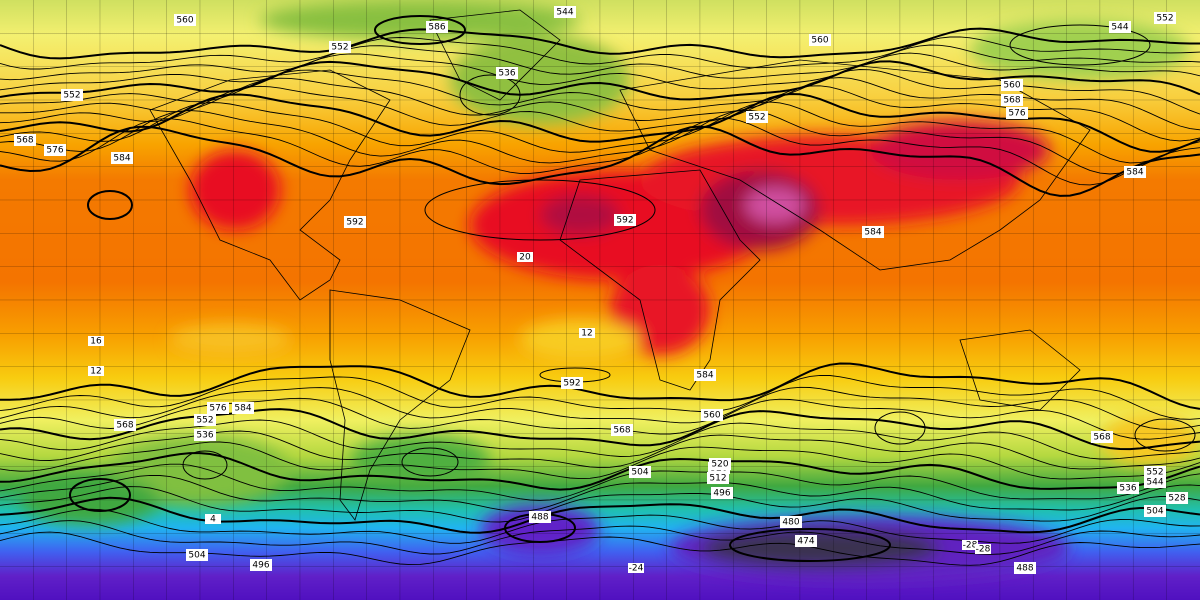  What do you see at coordinates (495, 55) in the screenshot?
I see `greenland` at bounding box center [495, 55].